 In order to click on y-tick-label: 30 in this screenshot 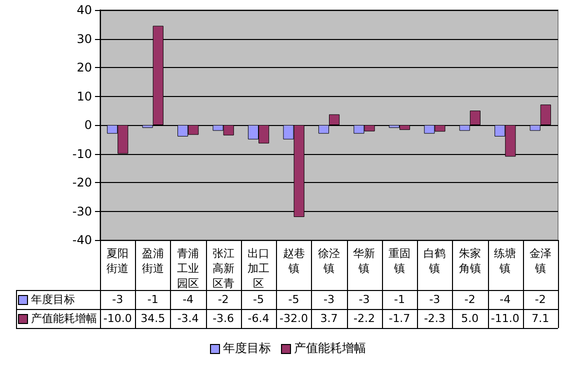, I will do `click(84, 39)`.